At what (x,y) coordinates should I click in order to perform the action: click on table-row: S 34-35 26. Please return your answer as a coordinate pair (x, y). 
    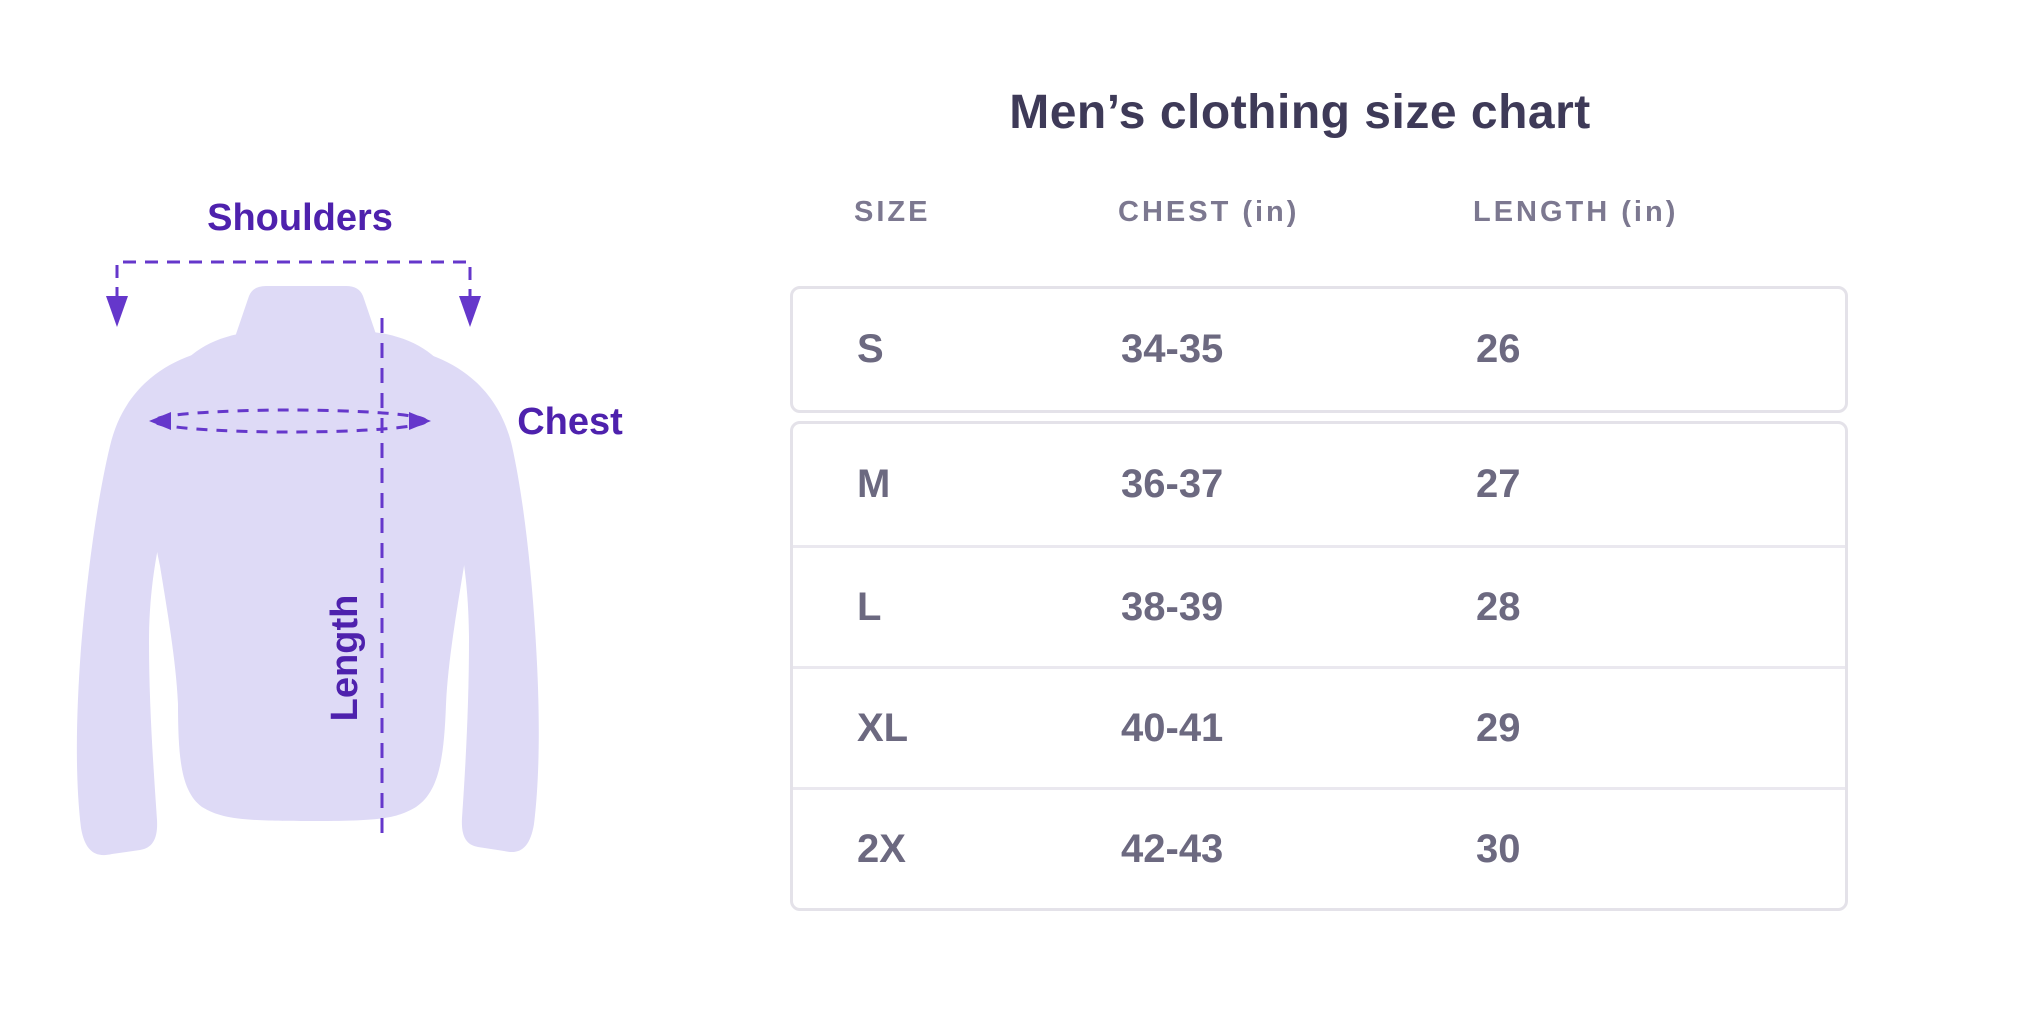
    Looking at the image, I should click on (1319, 349).